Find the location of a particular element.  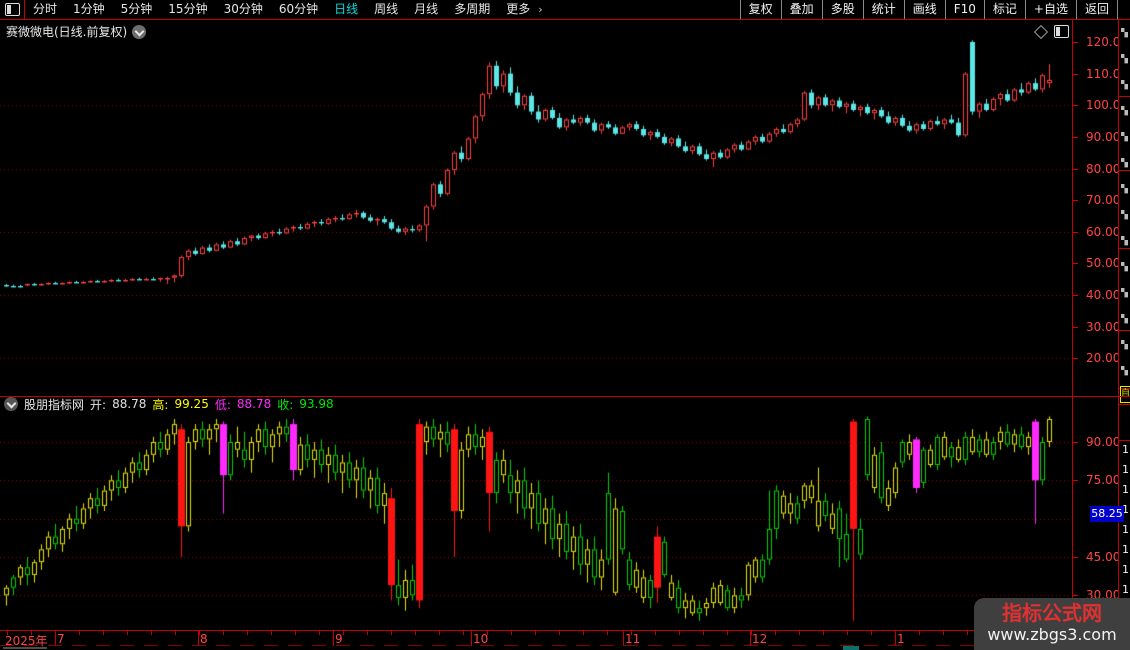

diamond-marker-icon is located at coordinates (1041, 31).